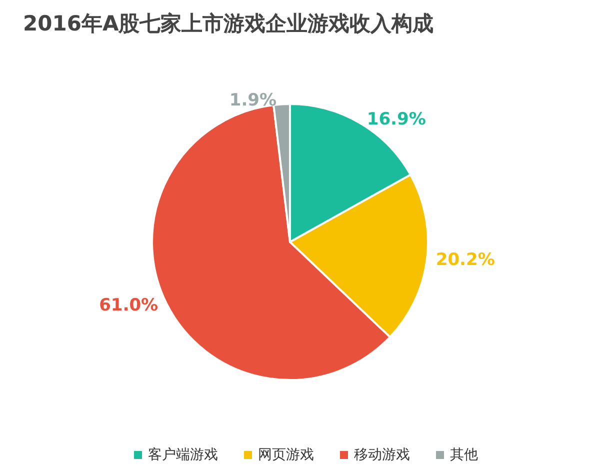  Describe the element at coordinates (183, 455) in the screenshot. I see `legend-label: 客户端游戏` at that location.